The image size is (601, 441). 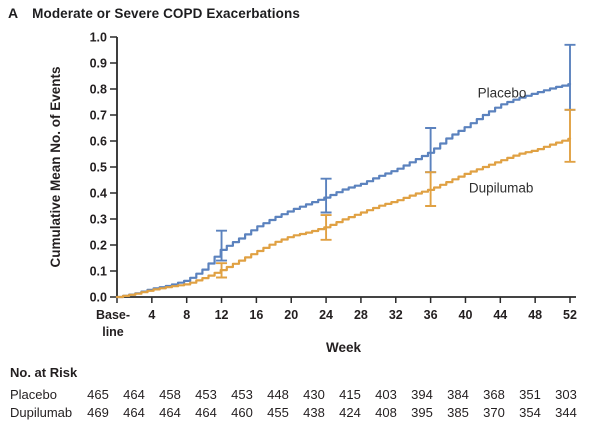 What do you see at coordinates (326, 315) in the screenshot?
I see `x-tick-label: 24` at bounding box center [326, 315].